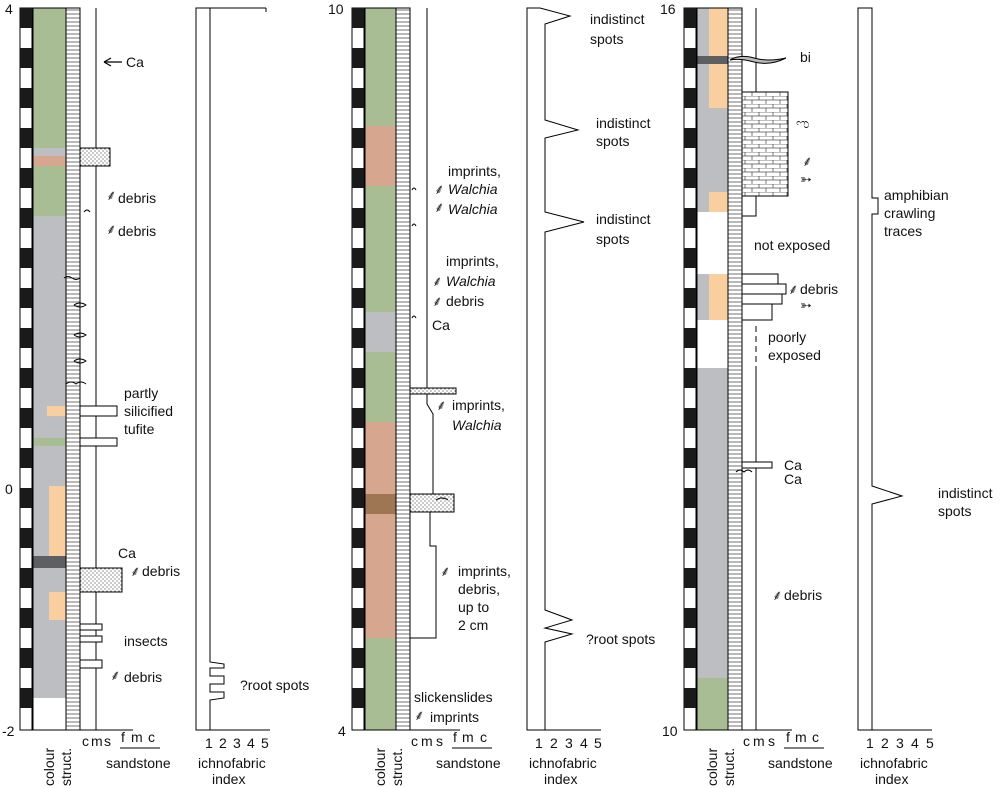 This screenshot has height=788, width=1005. I want to click on note-2cm: 2 cm, so click(473, 625).